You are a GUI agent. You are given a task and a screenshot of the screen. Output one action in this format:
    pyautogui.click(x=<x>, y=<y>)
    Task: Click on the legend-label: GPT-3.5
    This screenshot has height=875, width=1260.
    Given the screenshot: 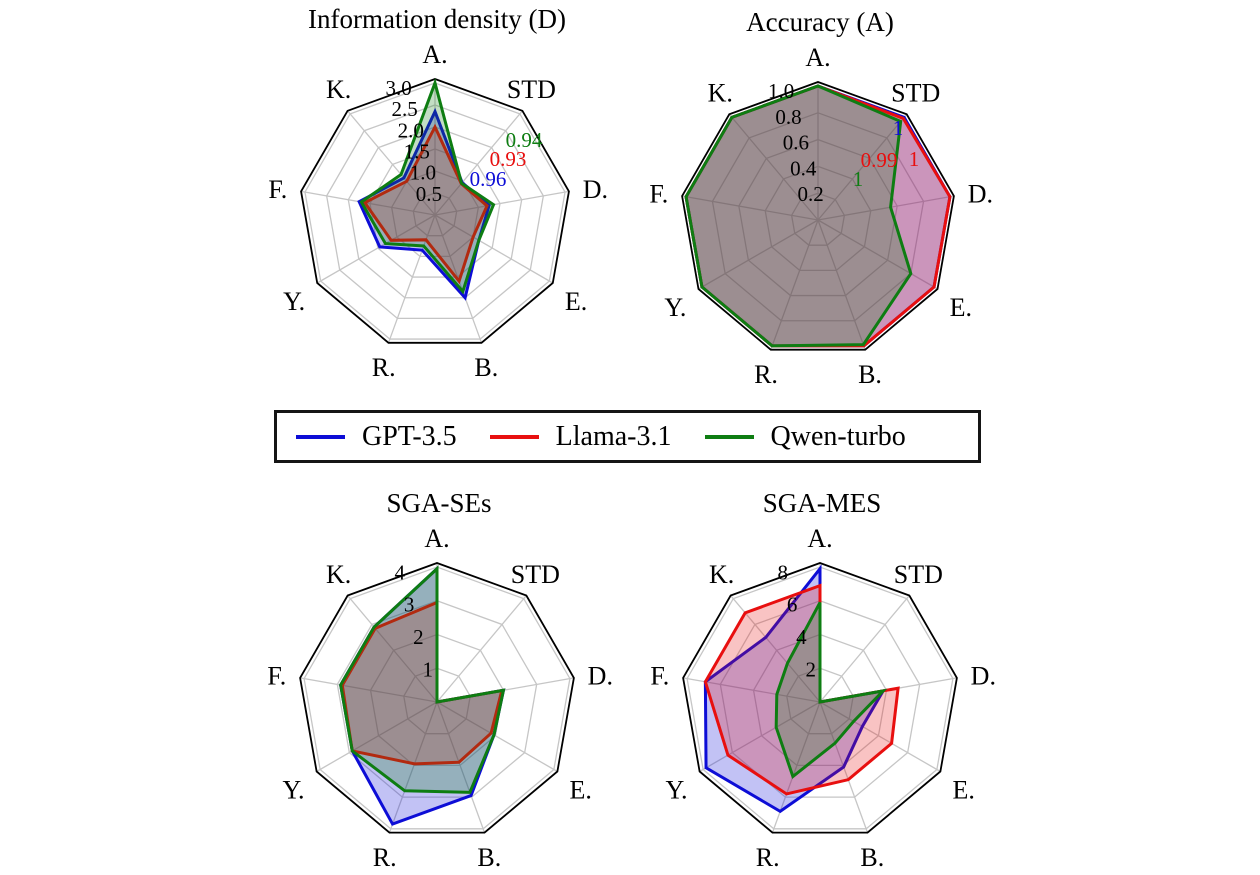 What is the action you would take?
    pyautogui.click(x=409, y=436)
    